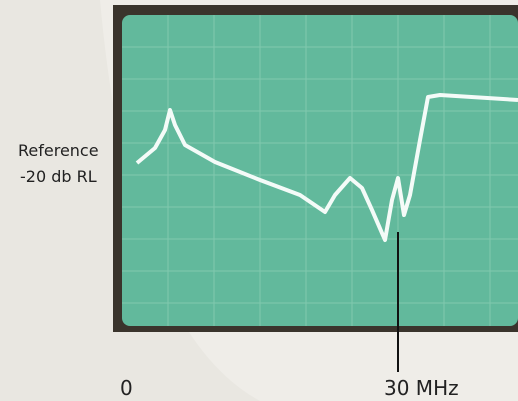 The height and width of the screenshot is (401, 518). Describe the element at coordinates (126, 388) in the screenshot. I see `start-label: 0` at that location.